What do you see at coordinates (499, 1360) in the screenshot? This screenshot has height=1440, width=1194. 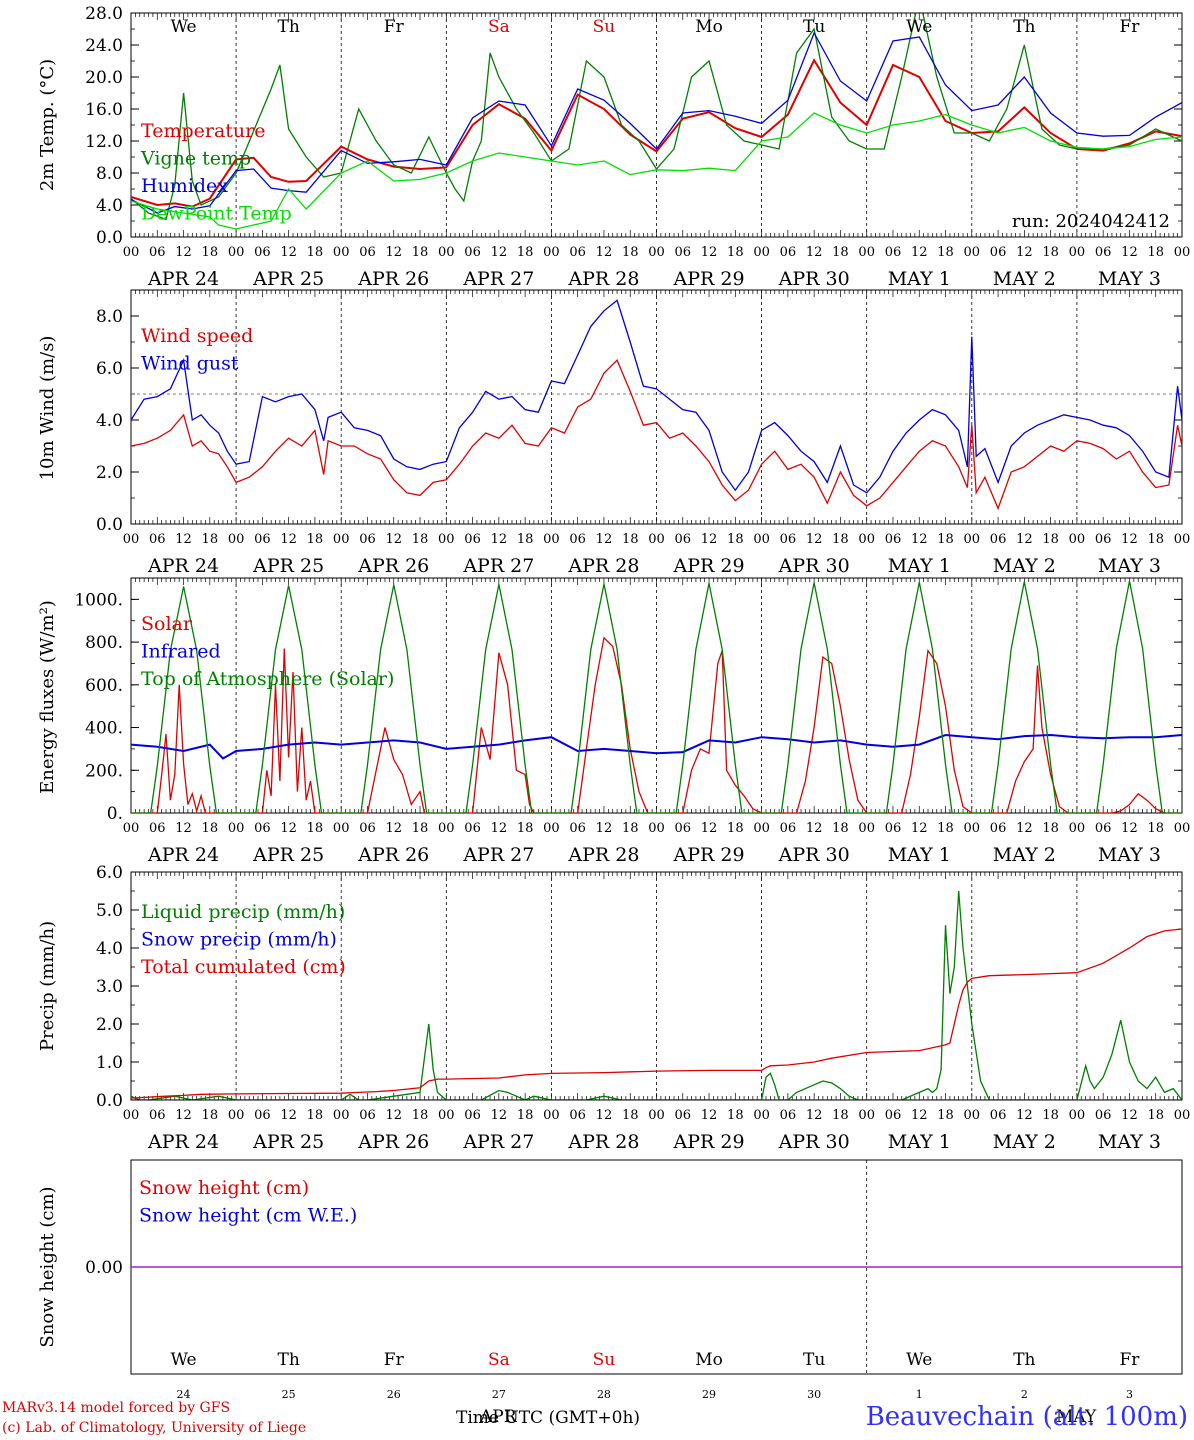 I see `weekday-label: Sa` at bounding box center [499, 1360].